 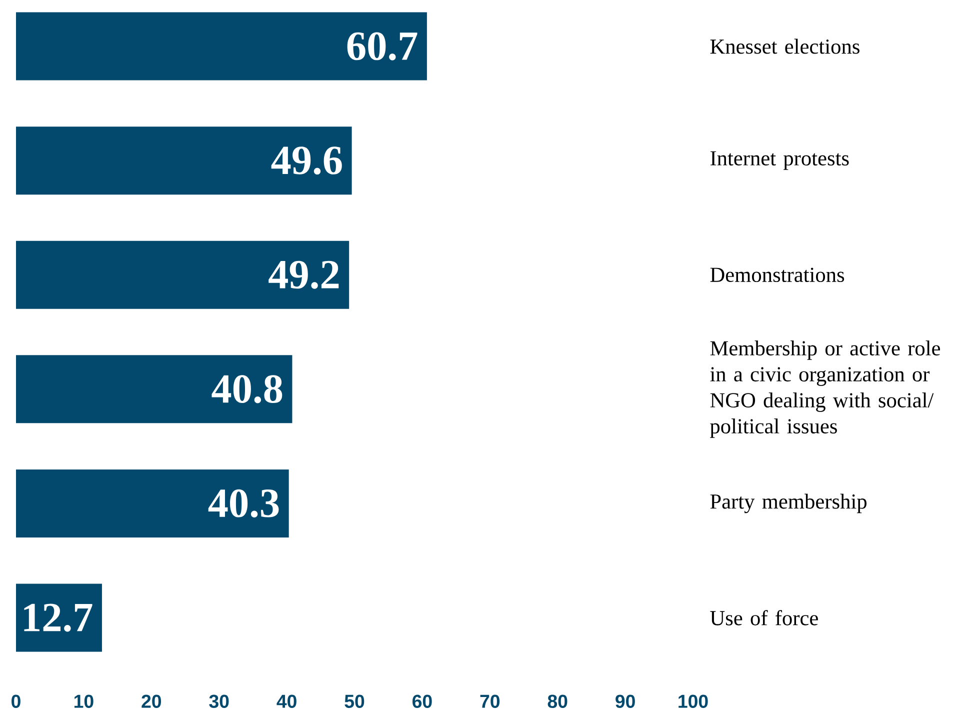 I want to click on y-tick-label: Demonstrations, so click(x=777, y=275).